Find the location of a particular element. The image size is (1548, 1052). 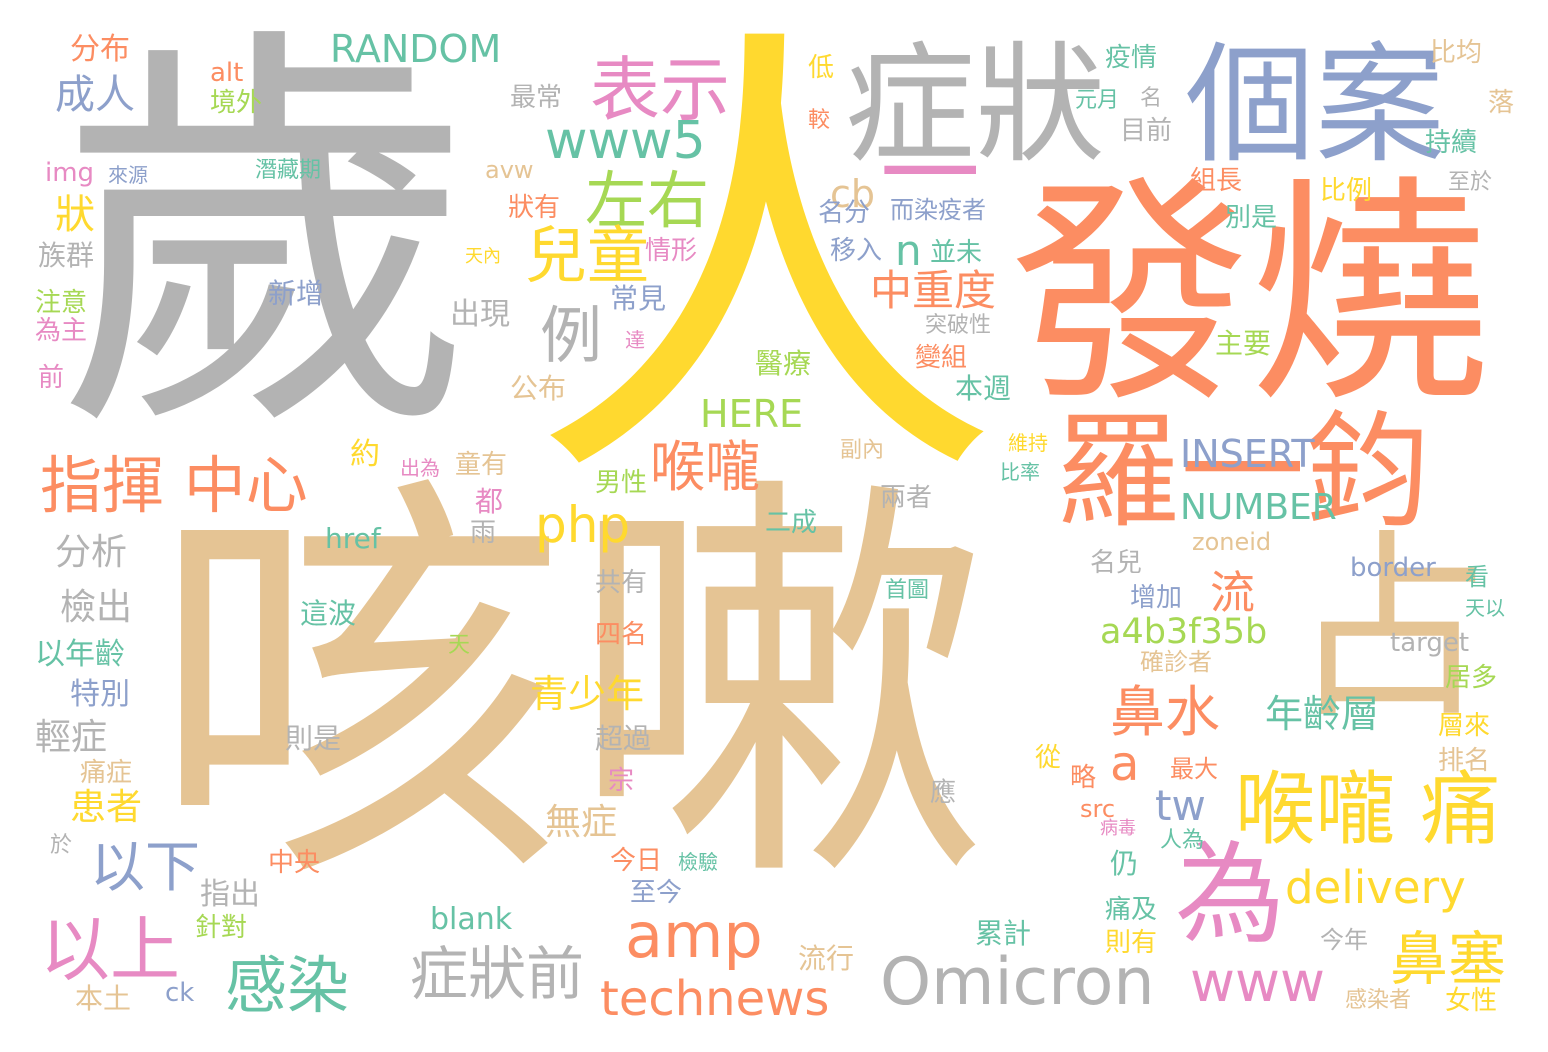

word-jianyan: 檢驗 is located at coordinates (698, 862).